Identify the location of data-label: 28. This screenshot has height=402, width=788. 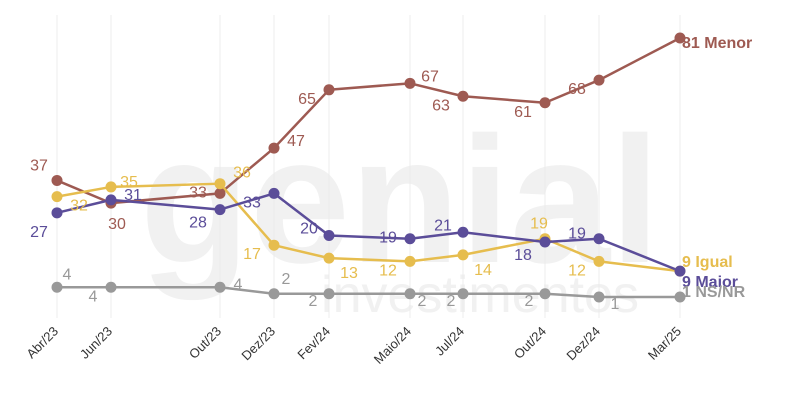
(198, 223).